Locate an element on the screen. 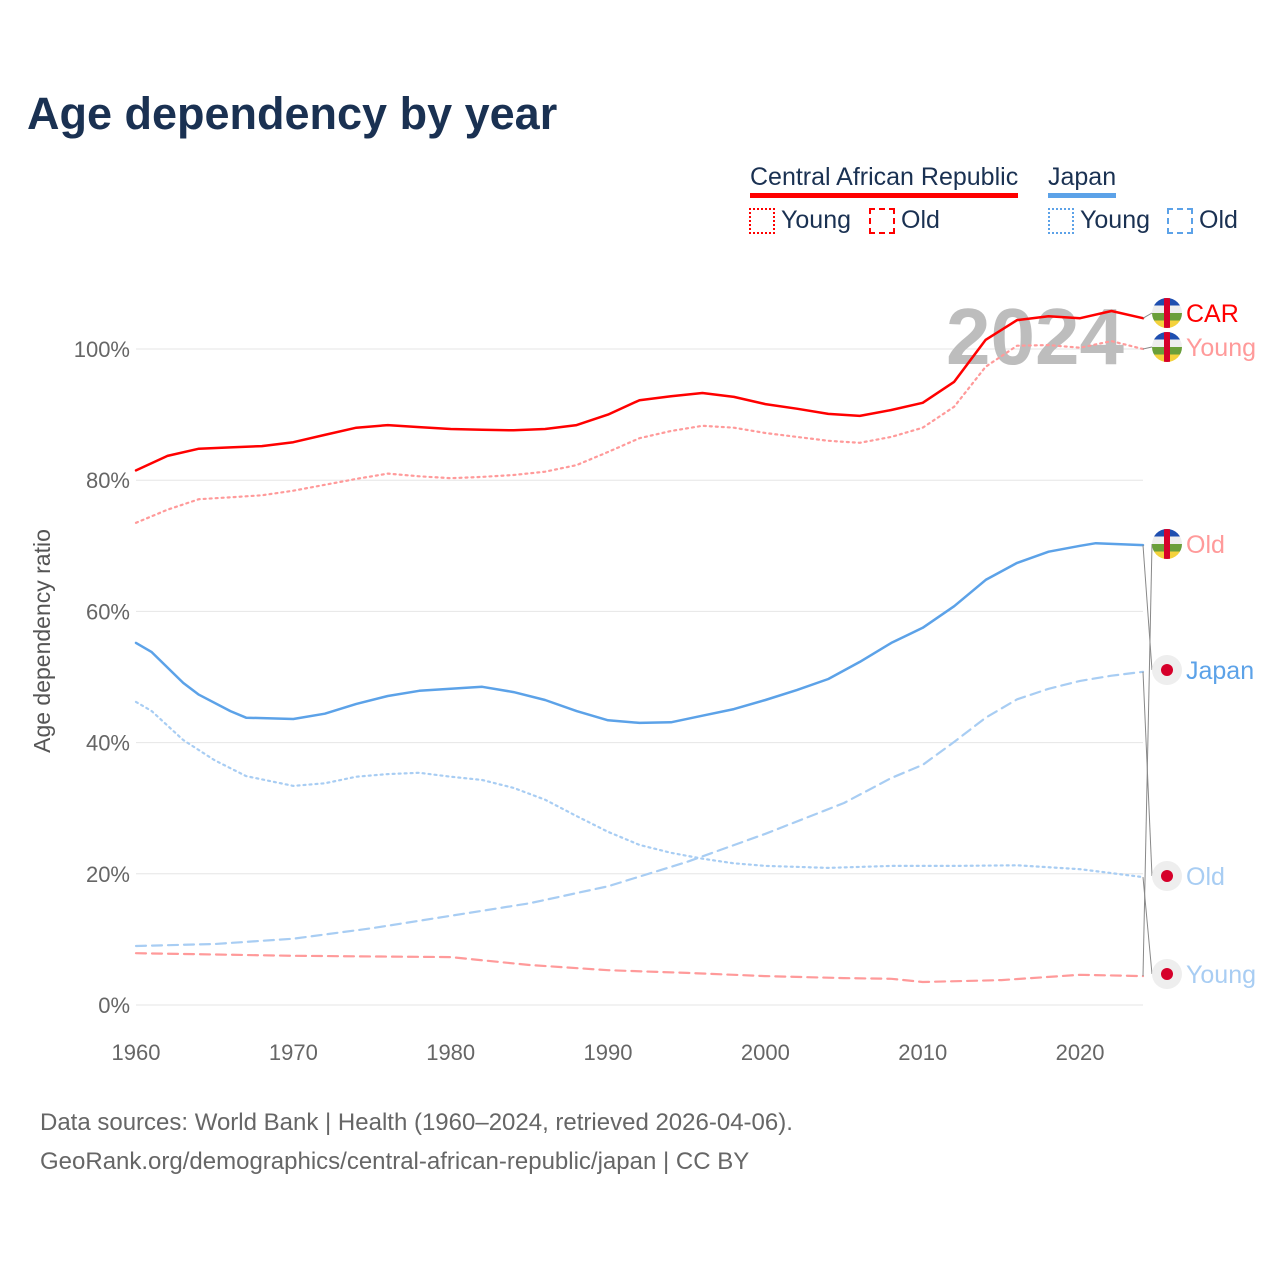 Image resolution: width=1280 pixels, height=1280 pixels. y-tick-label: 40% is located at coordinates (108, 743).